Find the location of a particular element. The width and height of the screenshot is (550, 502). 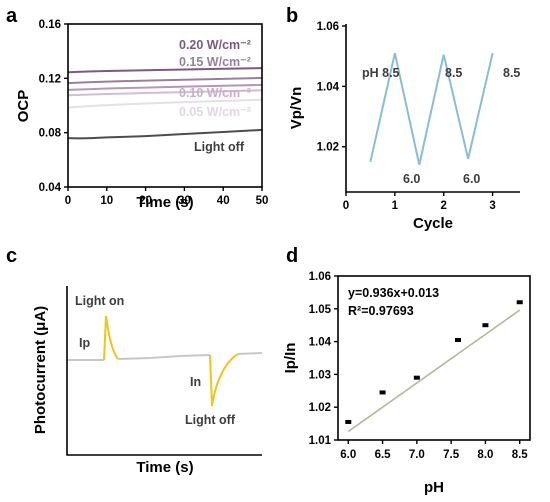

panel-a-ylabel: OCP is located at coordinates (23, 106).